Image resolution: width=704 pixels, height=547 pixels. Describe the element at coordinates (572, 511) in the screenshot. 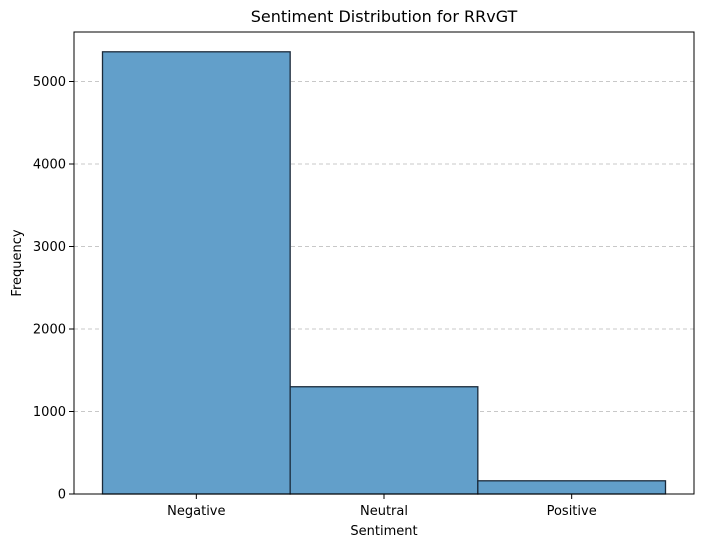

I see `x-tick-label-positive: Positive` at that location.